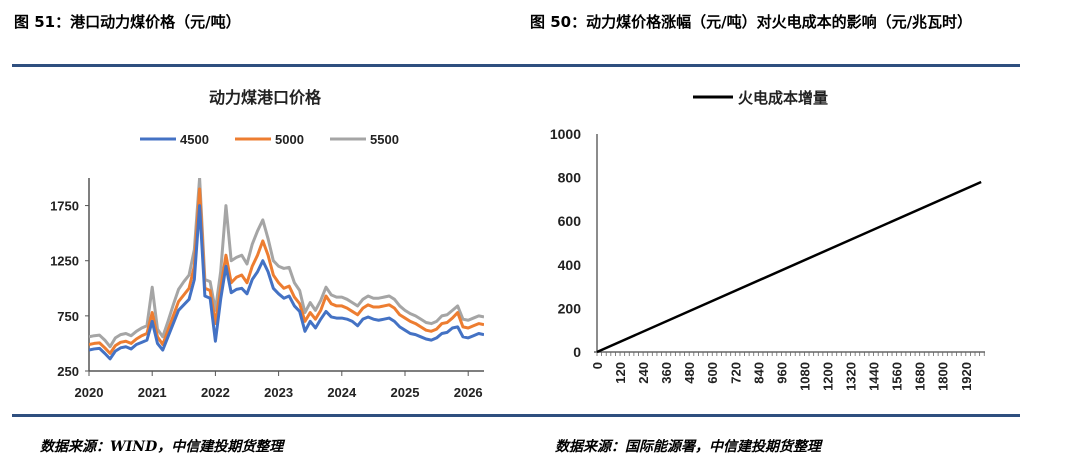 Image resolution: width=1080 pixels, height=457 pixels. I want to click on x-tick-label: 1920, so click(966, 376).